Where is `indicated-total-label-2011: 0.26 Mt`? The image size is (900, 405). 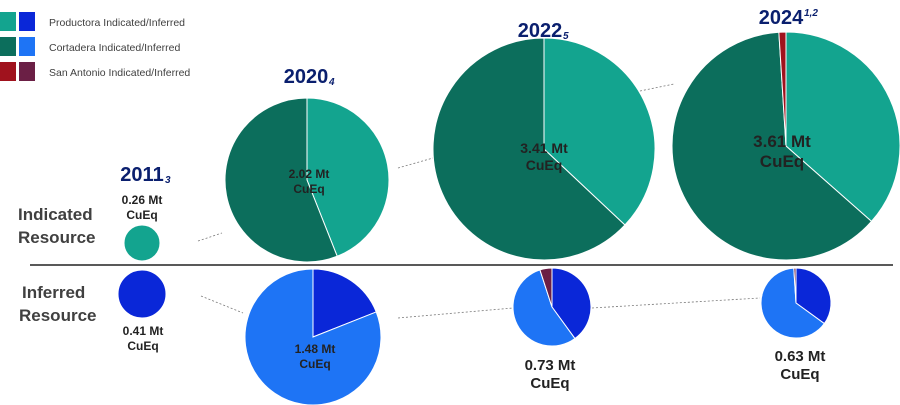
indicated-total-label-2011: 0.26 Mt is located at coordinates (142, 200).